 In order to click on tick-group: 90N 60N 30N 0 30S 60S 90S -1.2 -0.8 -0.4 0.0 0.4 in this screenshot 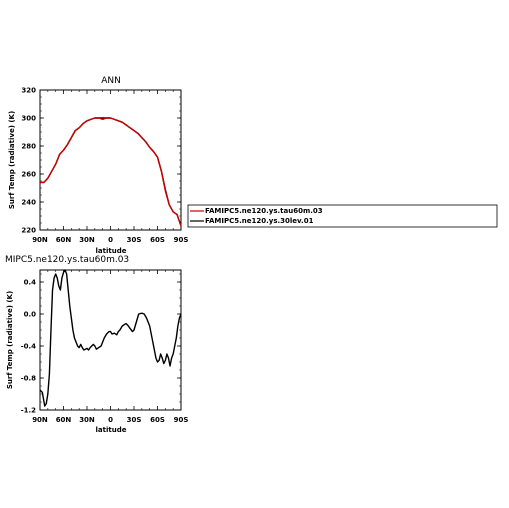, I will do `click(105, 347)`.